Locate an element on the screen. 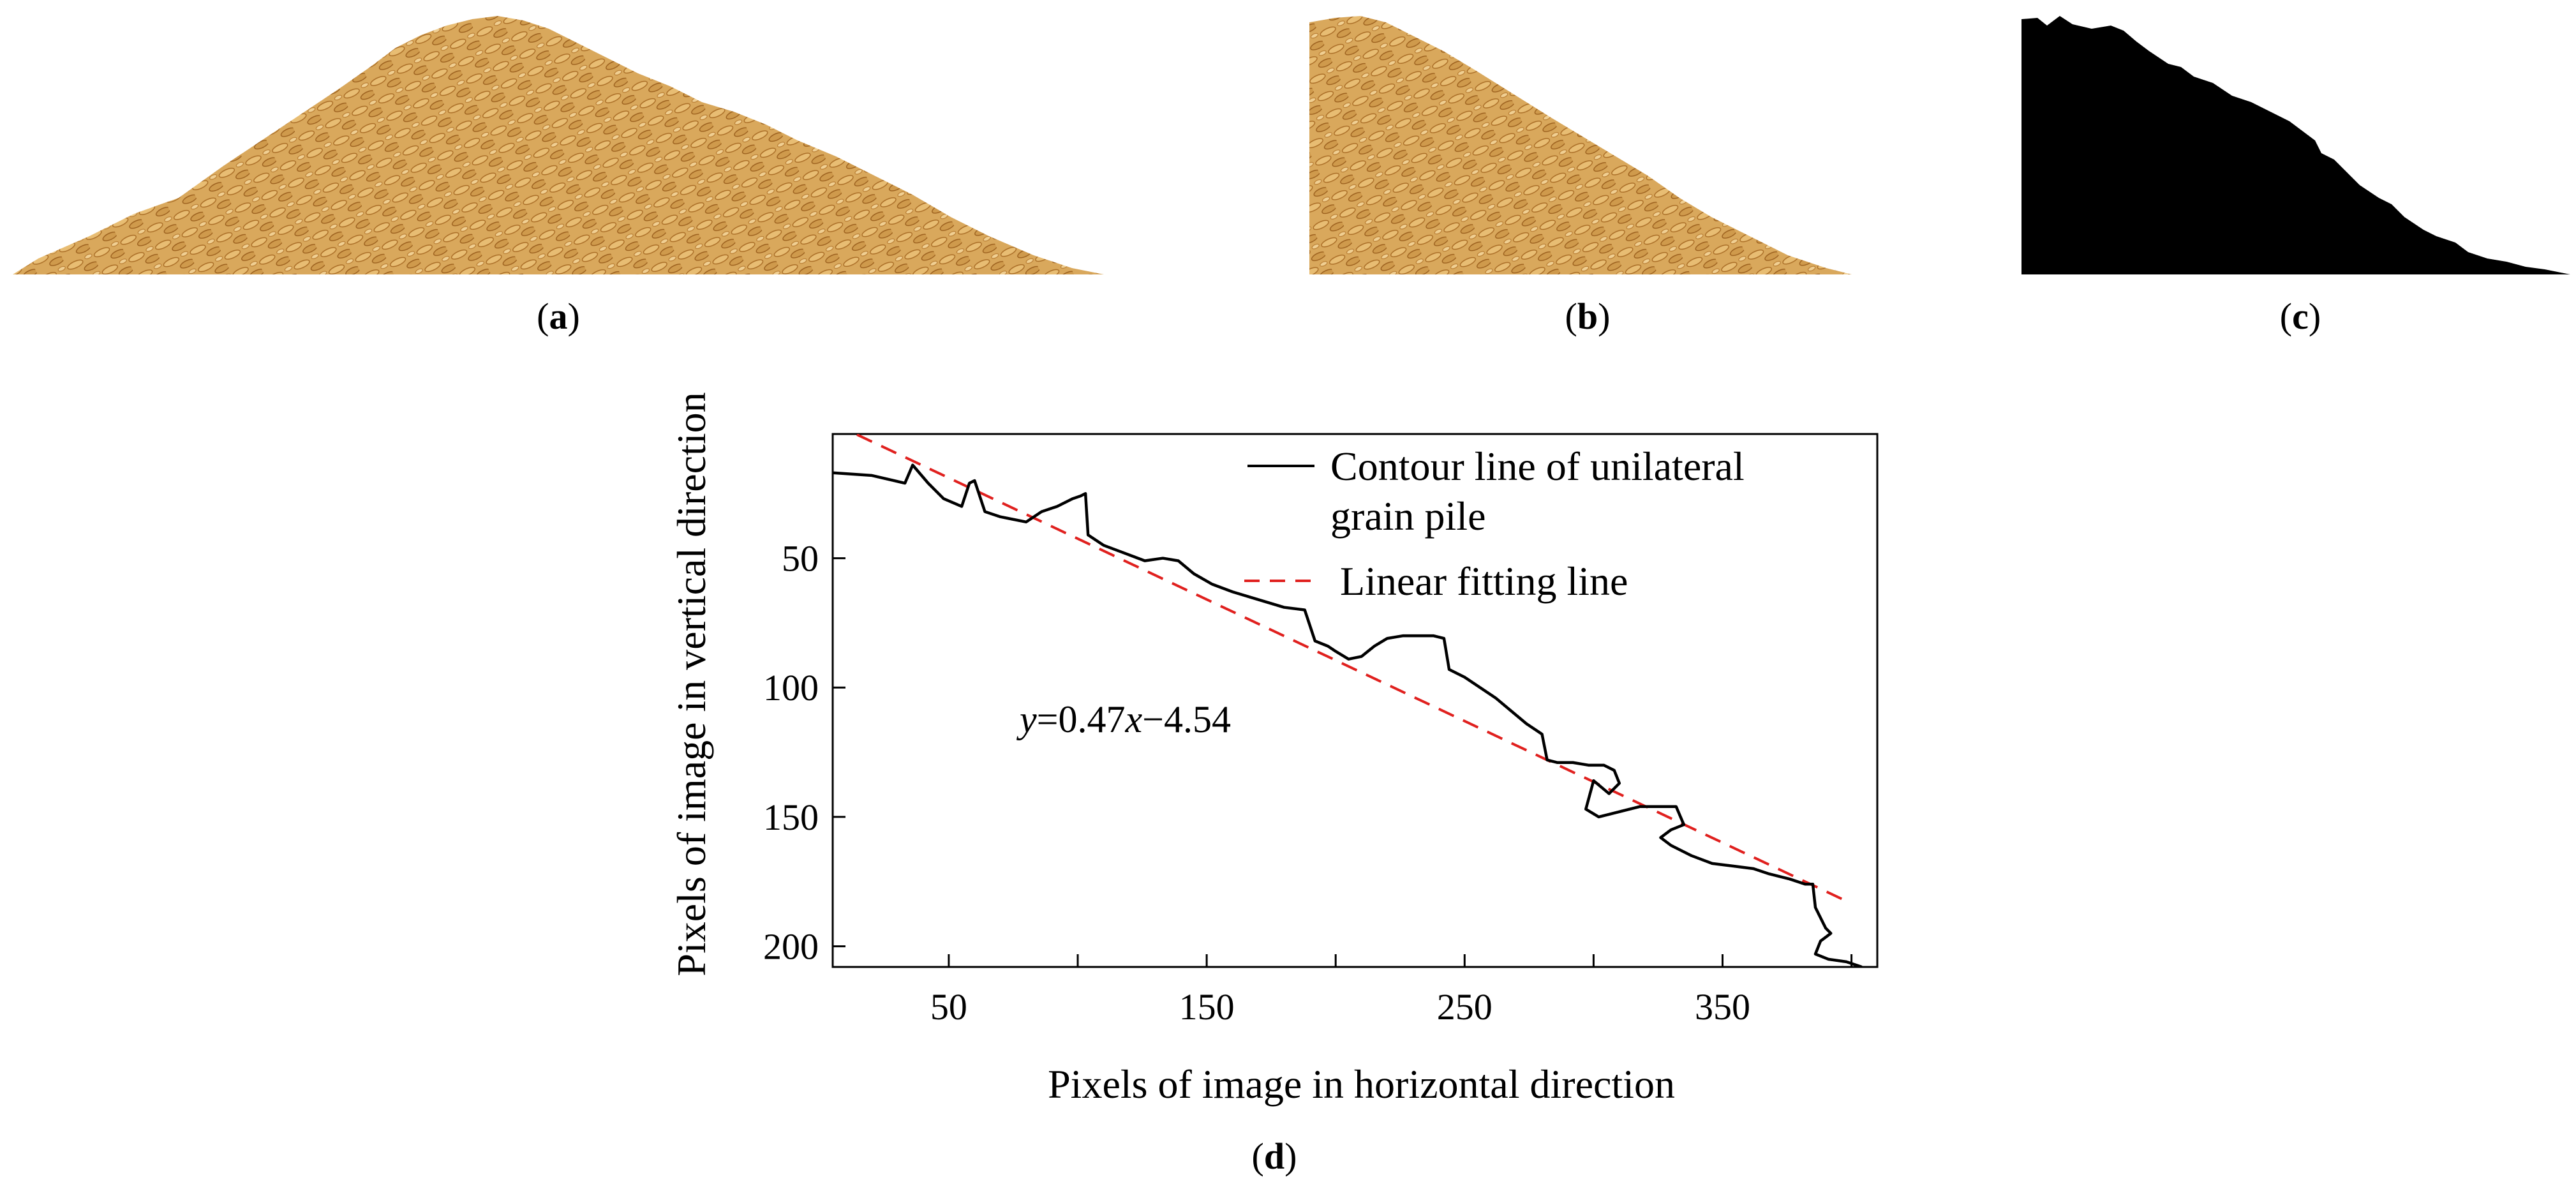  x-tick-label: 50 is located at coordinates (948, 1007).